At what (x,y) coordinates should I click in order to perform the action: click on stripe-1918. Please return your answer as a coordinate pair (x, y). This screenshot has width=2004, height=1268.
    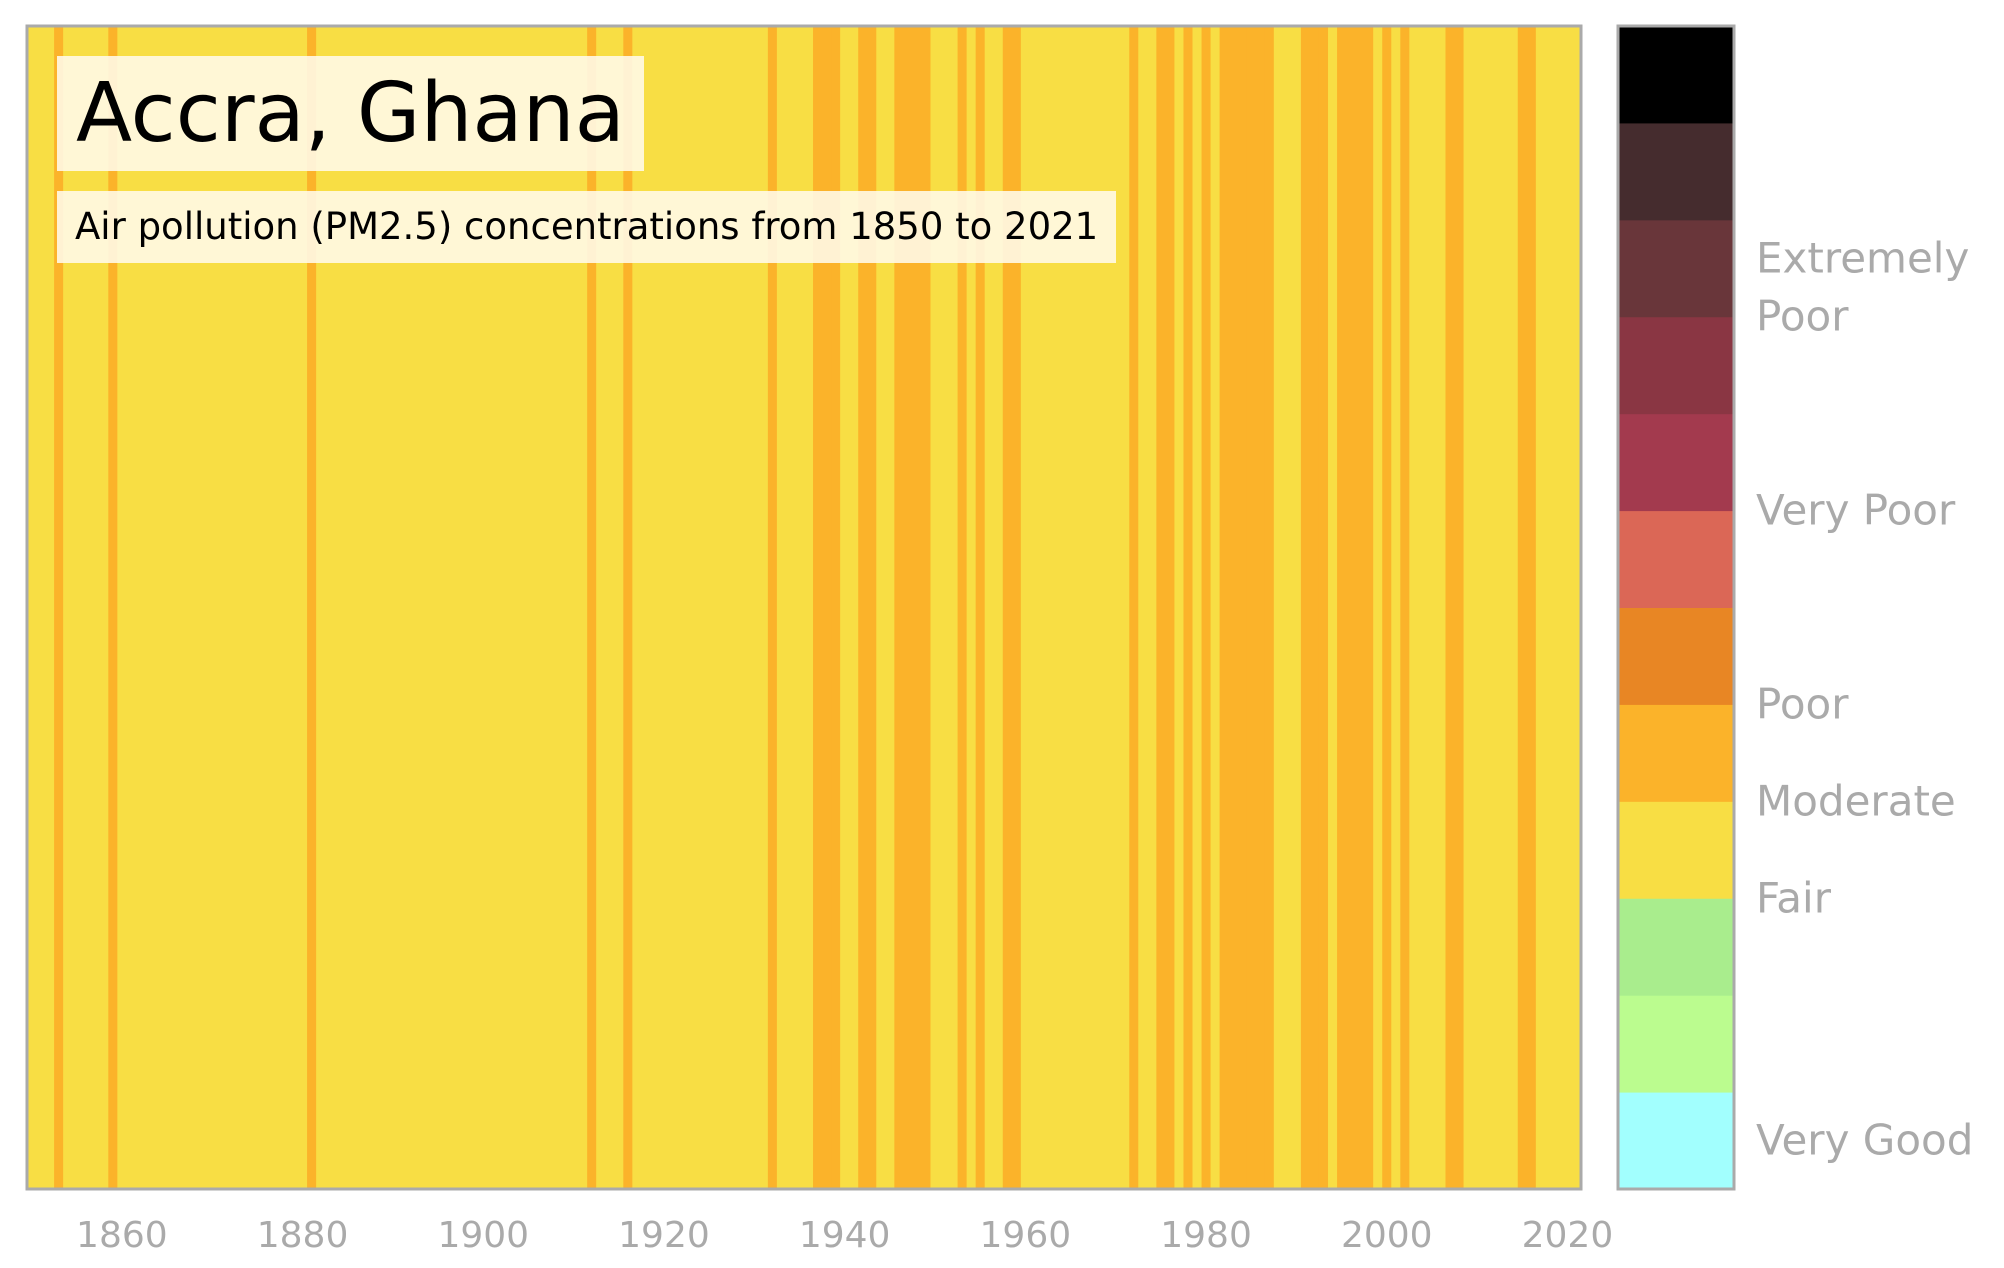
    Looking at the image, I should click on (646, 607).